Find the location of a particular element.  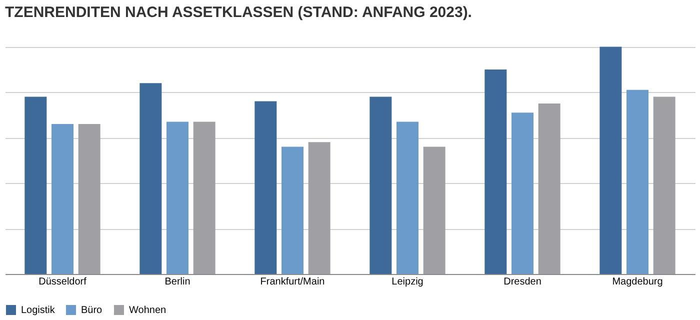

legend-label: Wohnen is located at coordinates (147, 310).